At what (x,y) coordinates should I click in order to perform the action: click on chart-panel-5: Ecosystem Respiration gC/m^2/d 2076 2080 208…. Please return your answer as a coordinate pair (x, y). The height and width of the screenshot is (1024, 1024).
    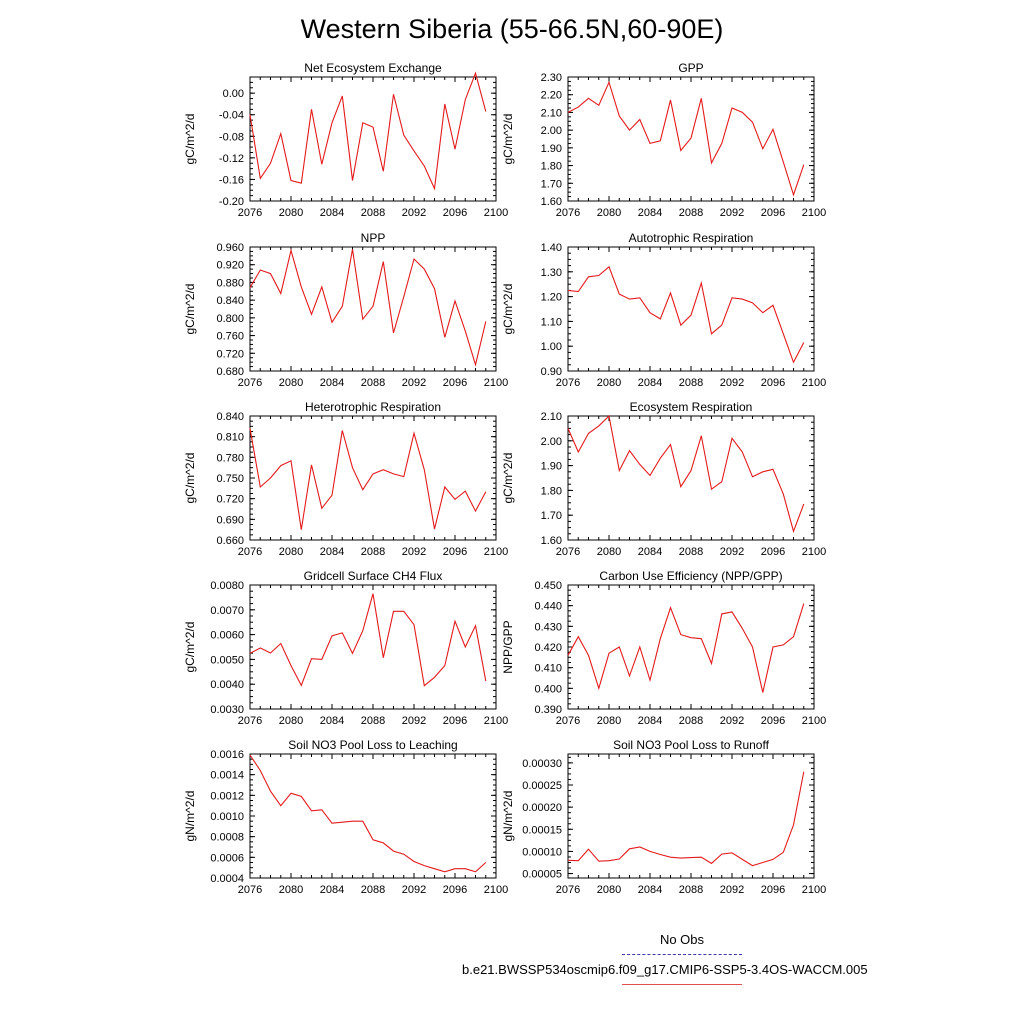
    Looking at the image, I should click on (663, 479).